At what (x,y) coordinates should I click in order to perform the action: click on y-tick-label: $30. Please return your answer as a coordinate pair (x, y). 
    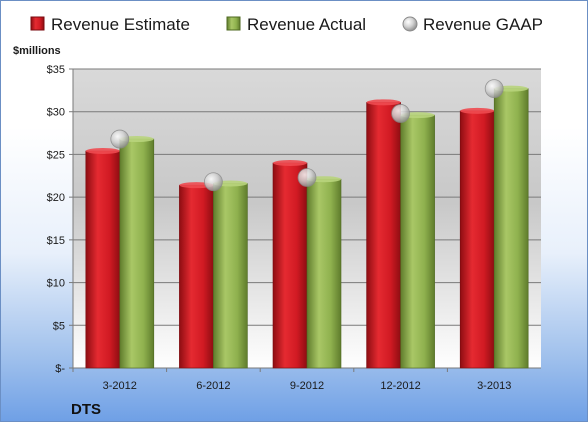
    Looking at the image, I should click on (56, 113).